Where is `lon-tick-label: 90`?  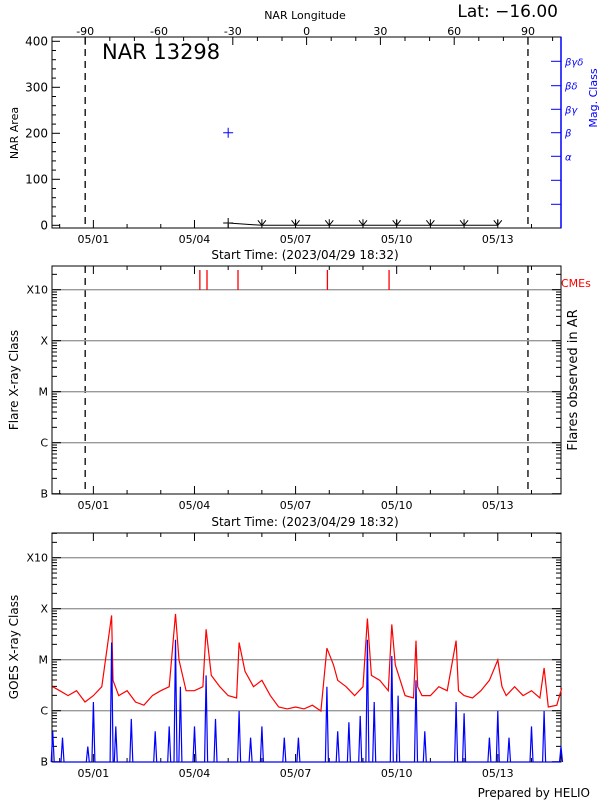
lon-tick-label: 90 is located at coordinates (528, 31).